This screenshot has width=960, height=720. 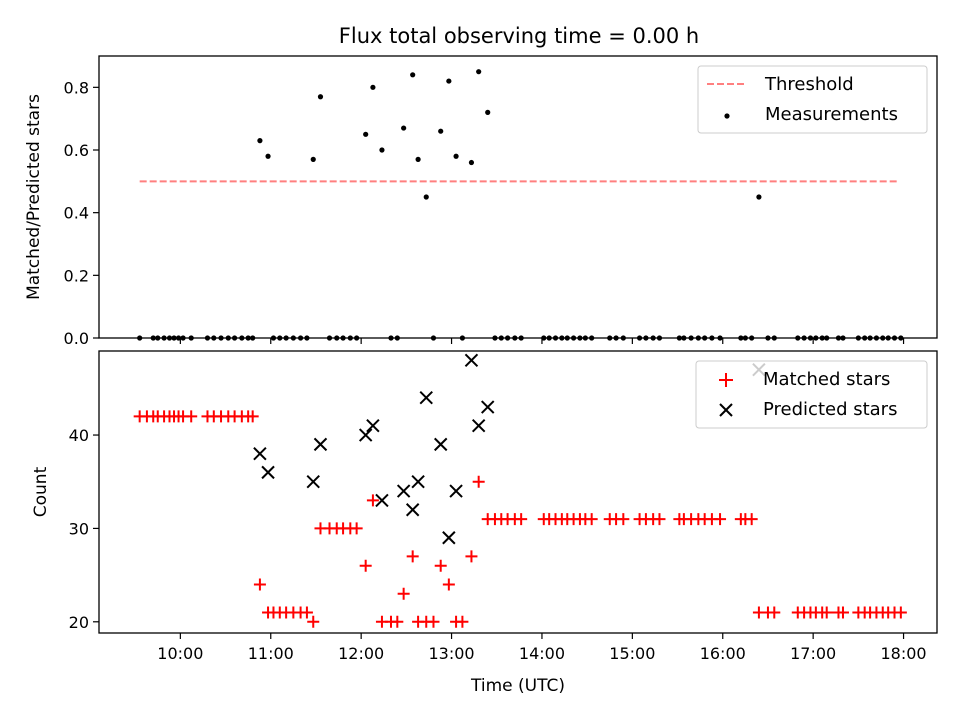 What do you see at coordinates (361, 653) in the screenshot?
I see `x-tick-label: 12:00` at bounding box center [361, 653].